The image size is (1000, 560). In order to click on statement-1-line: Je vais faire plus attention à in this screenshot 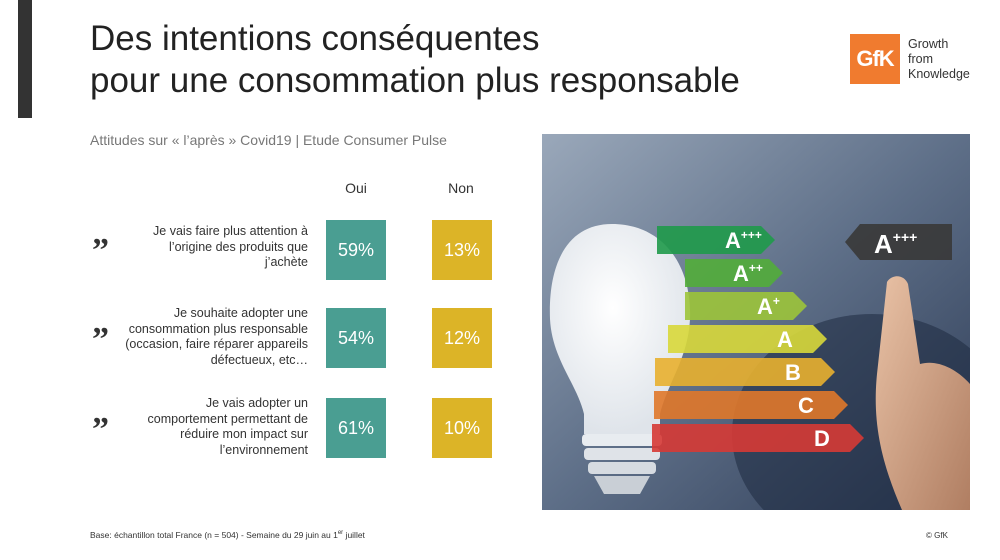, I will do `click(230, 231)`.